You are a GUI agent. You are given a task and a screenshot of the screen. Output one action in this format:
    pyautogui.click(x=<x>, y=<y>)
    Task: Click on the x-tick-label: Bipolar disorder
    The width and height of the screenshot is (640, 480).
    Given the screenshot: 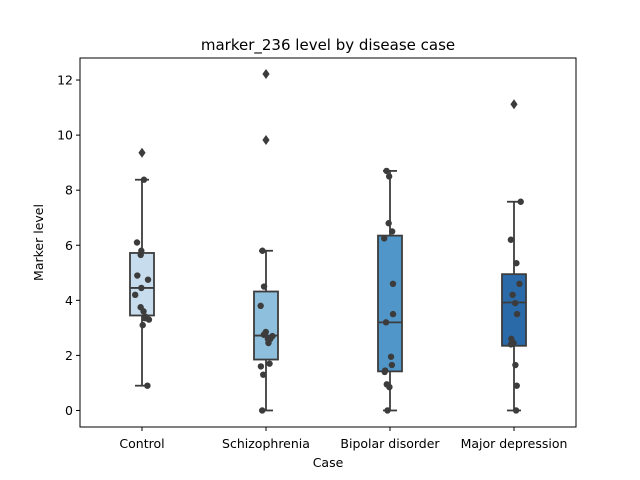 What is the action you would take?
    pyautogui.click(x=390, y=443)
    